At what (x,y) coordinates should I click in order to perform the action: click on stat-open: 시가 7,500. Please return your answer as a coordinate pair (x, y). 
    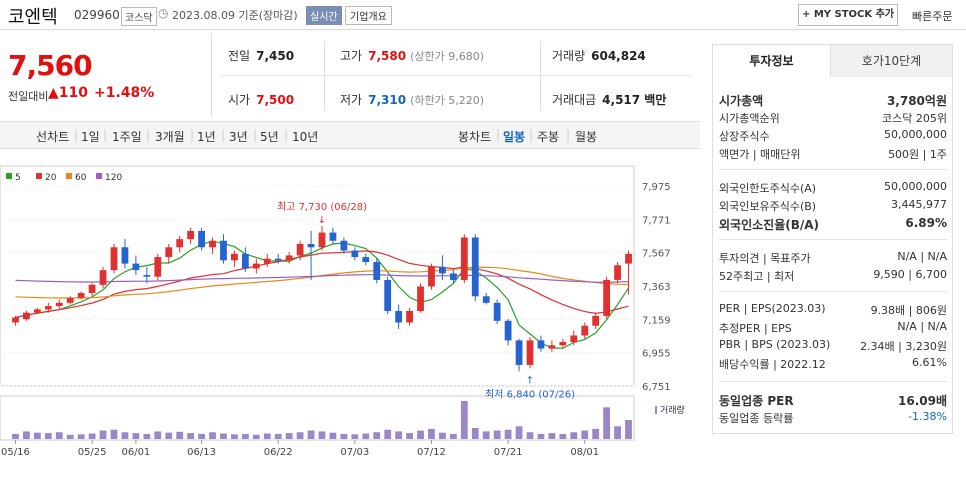
    Looking at the image, I should click on (261, 100).